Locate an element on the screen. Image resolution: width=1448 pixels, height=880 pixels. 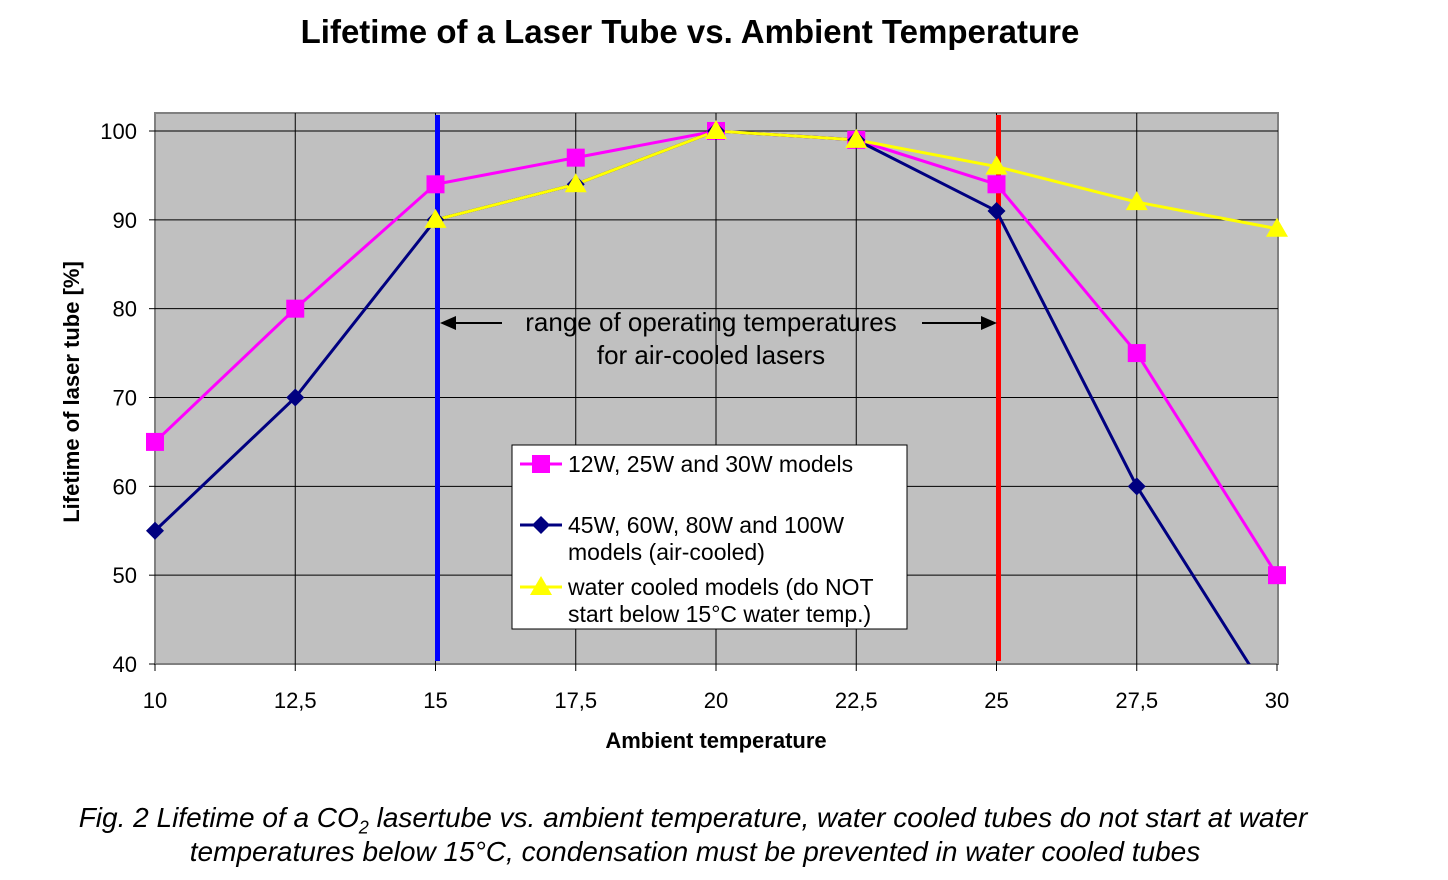
caption-part1: Fig. 2 Lifetime of a CO is located at coordinates (218, 817).